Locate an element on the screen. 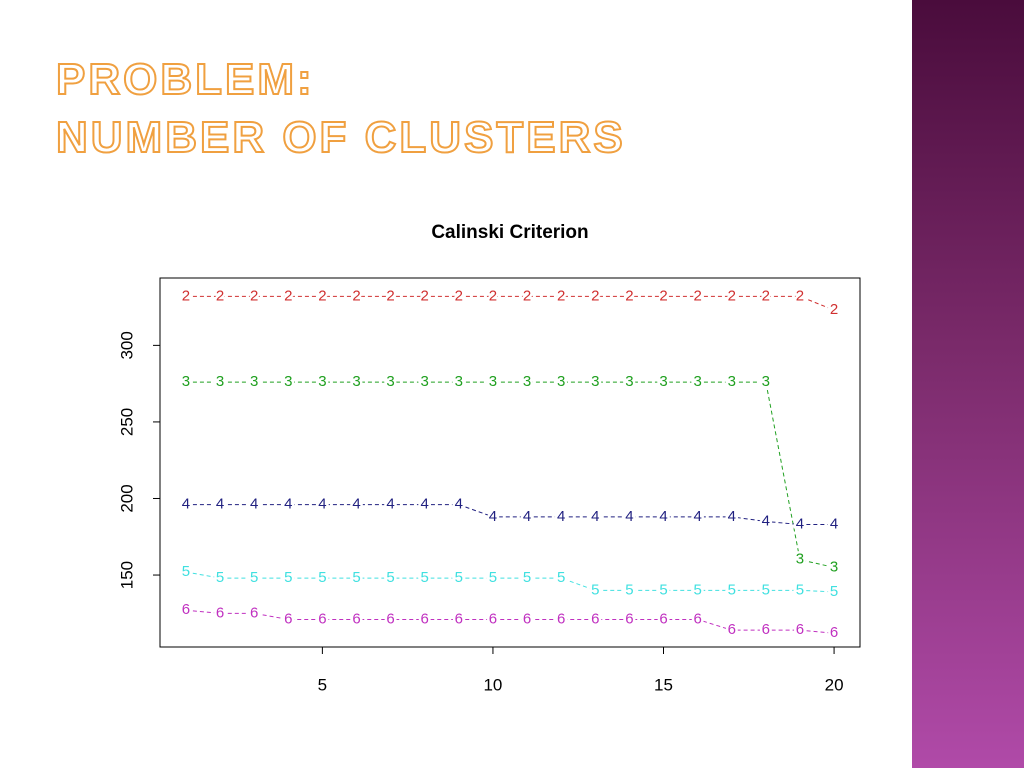 This screenshot has width=1024, height=768. chart-title: Calinski Criterion is located at coordinates (509, 232).